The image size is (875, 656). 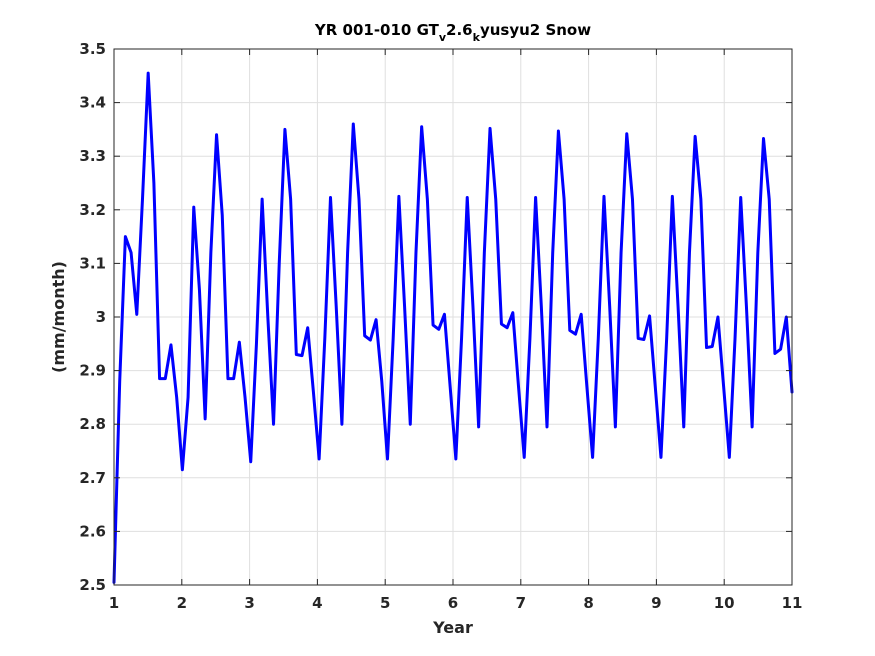 I want to click on y-tick-label: 2.9, so click(x=92, y=371).